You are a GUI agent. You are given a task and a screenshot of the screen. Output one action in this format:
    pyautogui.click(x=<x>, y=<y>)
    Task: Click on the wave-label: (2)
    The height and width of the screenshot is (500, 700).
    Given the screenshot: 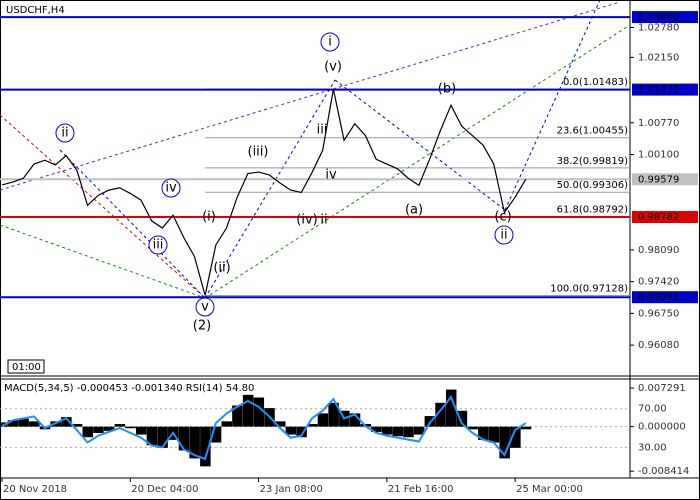 What is the action you would take?
    pyautogui.click(x=202, y=326)
    